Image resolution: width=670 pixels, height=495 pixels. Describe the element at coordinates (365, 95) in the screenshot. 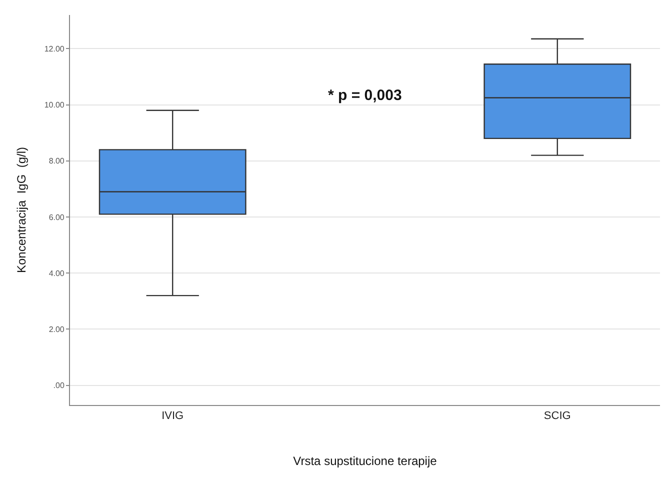

I see `annotation: * p = 0,003` at that location.